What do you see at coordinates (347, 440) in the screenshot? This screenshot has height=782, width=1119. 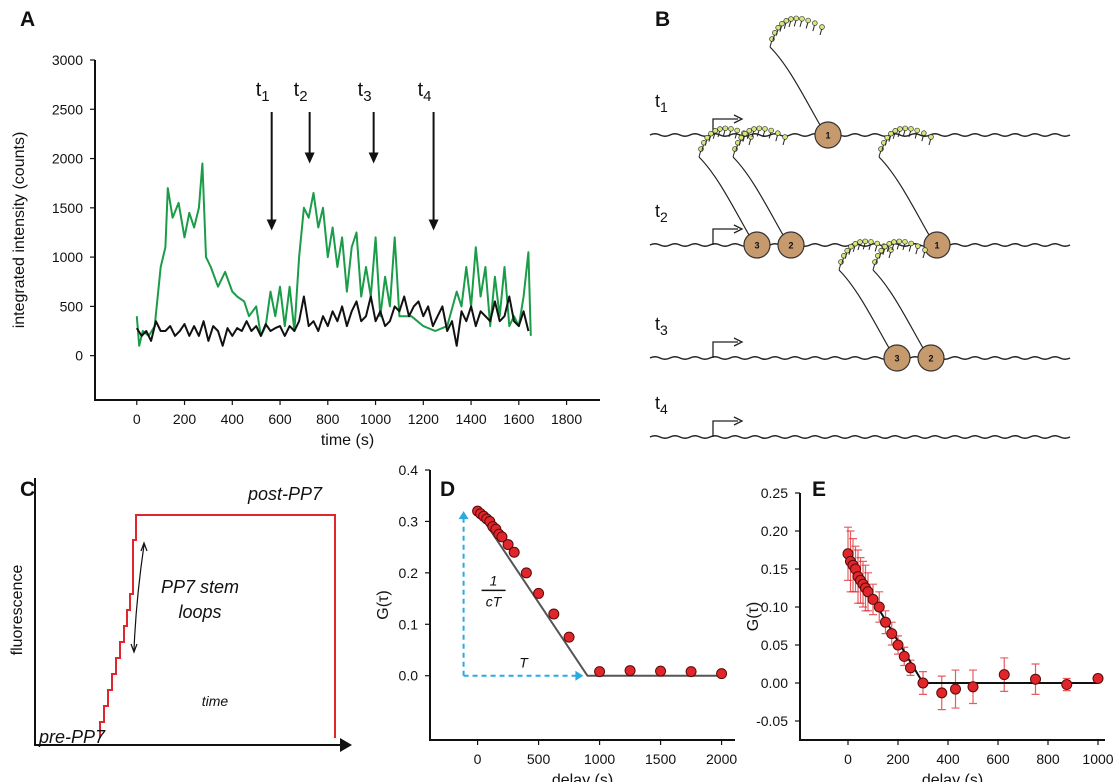 I see `x-axis-label: time (s)` at bounding box center [347, 440].